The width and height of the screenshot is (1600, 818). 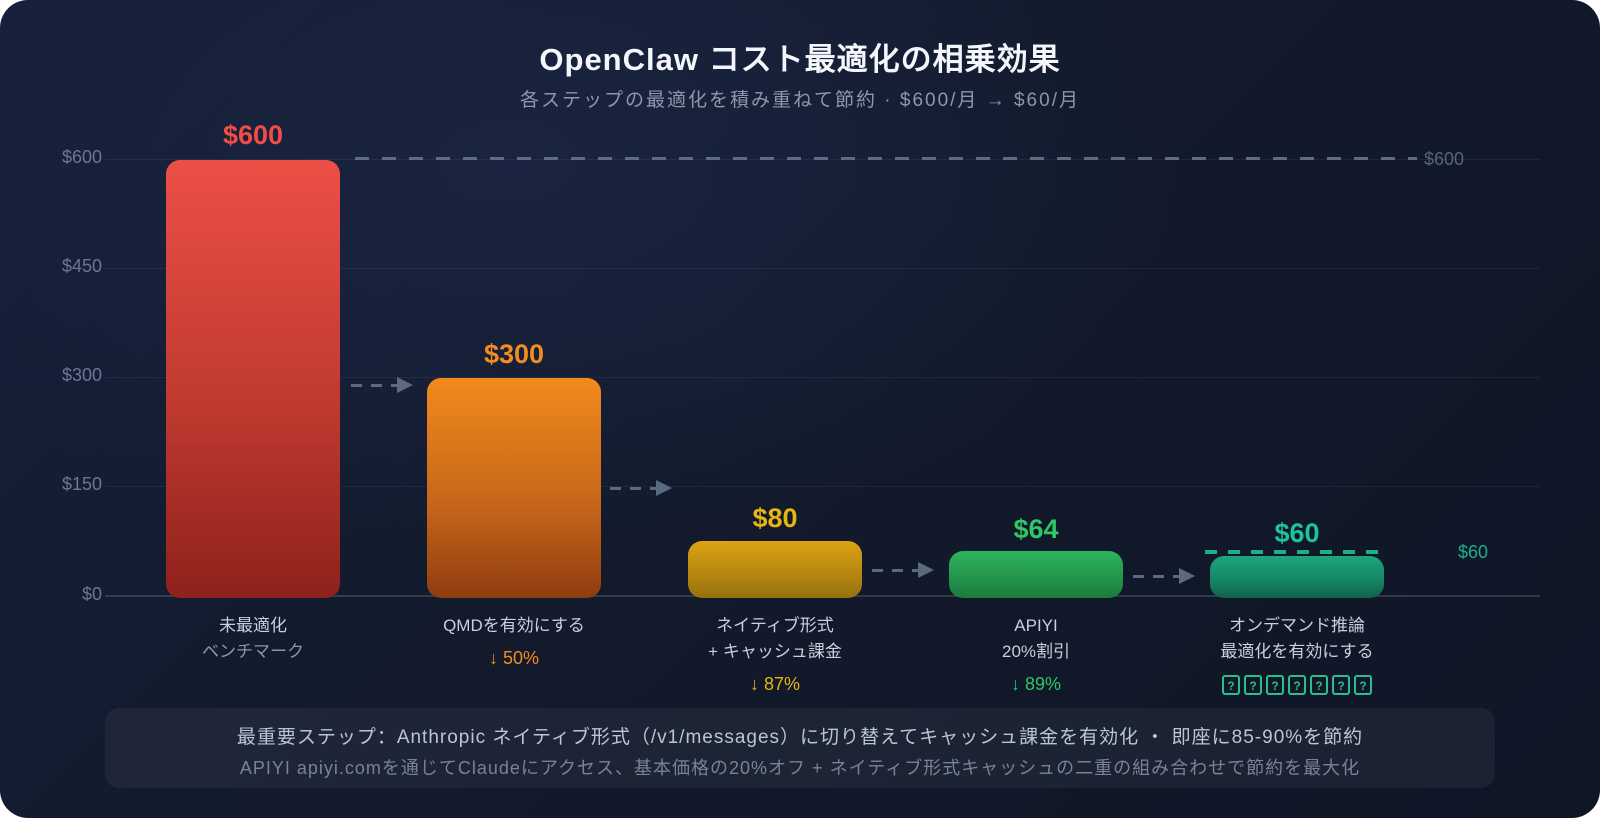 What do you see at coordinates (514, 658) in the screenshot?
I see `delta-label: ↓ 50%` at bounding box center [514, 658].